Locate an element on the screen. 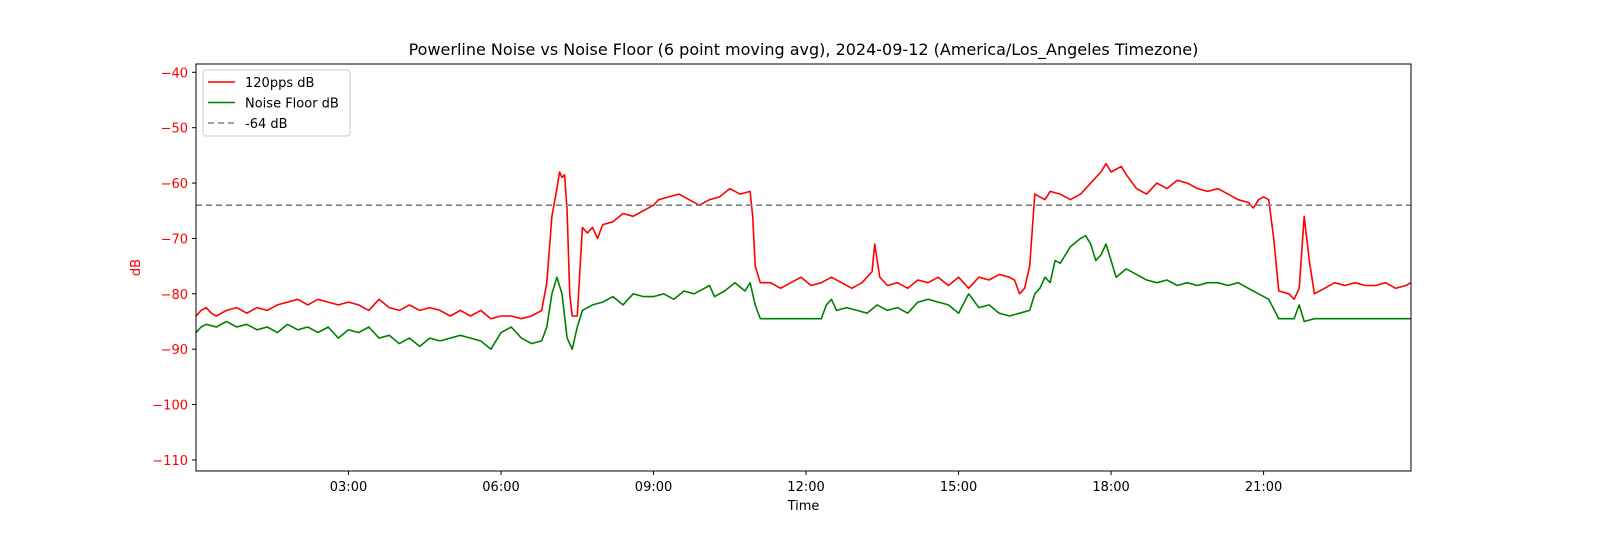 This screenshot has height=540, width=1600. x-axis: 03:00 06:00 09:00 12:00 15:00 18:00 21:00 is located at coordinates (806, 483).